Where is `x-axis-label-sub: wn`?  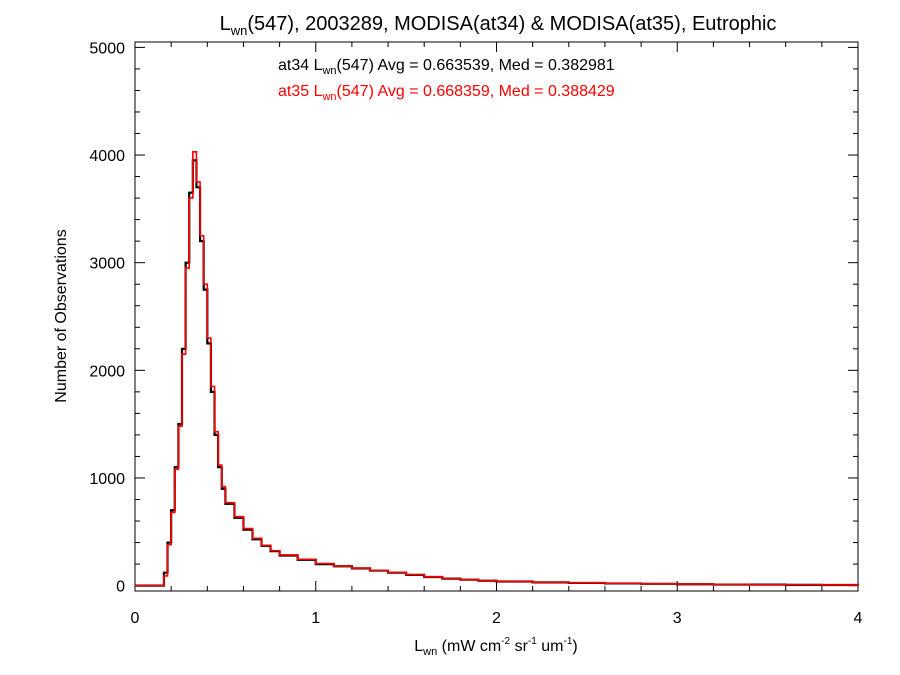 x-axis-label-sub: wn is located at coordinates (429, 652).